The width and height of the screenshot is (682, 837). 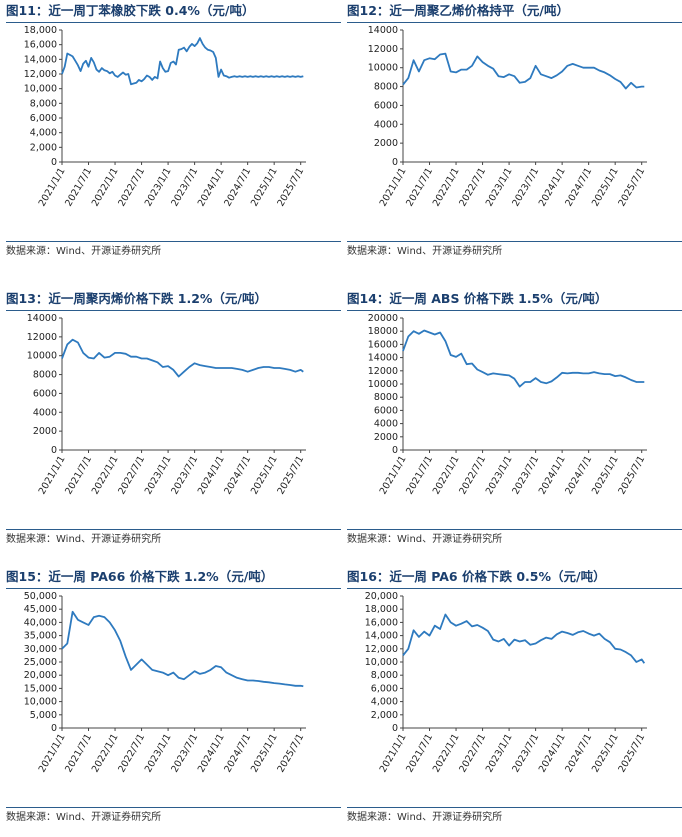 What do you see at coordinates (40, 636) in the screenshot?
I see `y-tick-label: 35,000` at bounding box center [40, 636].